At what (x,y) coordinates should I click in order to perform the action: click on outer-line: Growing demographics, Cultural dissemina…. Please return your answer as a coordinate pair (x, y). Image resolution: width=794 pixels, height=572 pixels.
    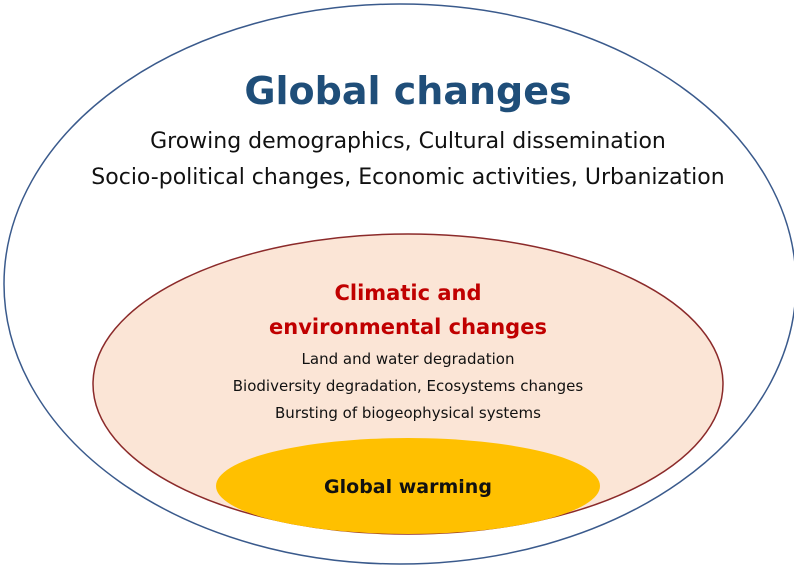
    Looking at the image, I should click on (408, 141).